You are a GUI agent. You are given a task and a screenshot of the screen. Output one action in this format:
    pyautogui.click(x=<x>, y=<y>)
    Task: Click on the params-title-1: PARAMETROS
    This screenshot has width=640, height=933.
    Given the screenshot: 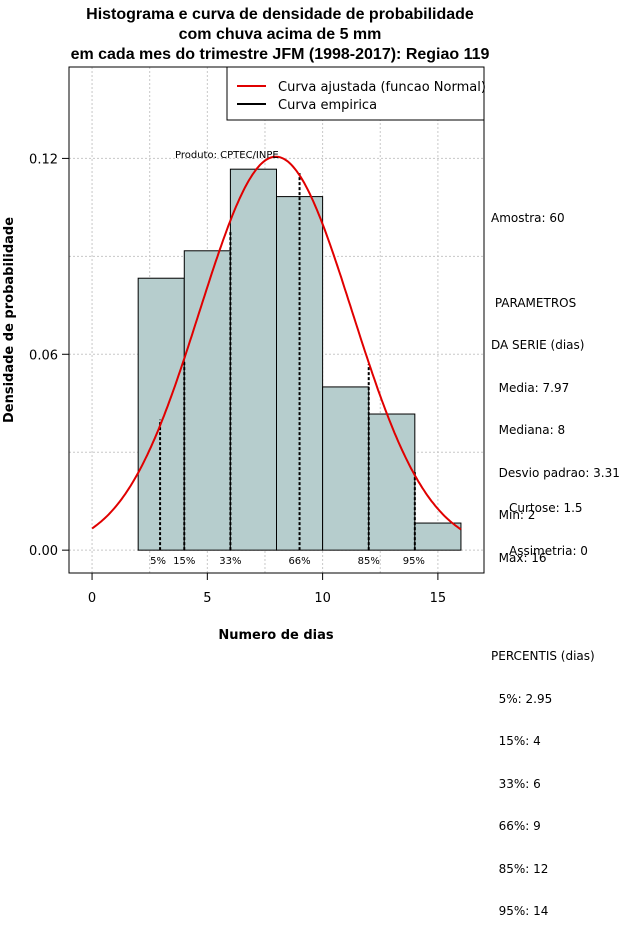 What is the action you would take?
    pyautogui.click(x=534, y=302)
    